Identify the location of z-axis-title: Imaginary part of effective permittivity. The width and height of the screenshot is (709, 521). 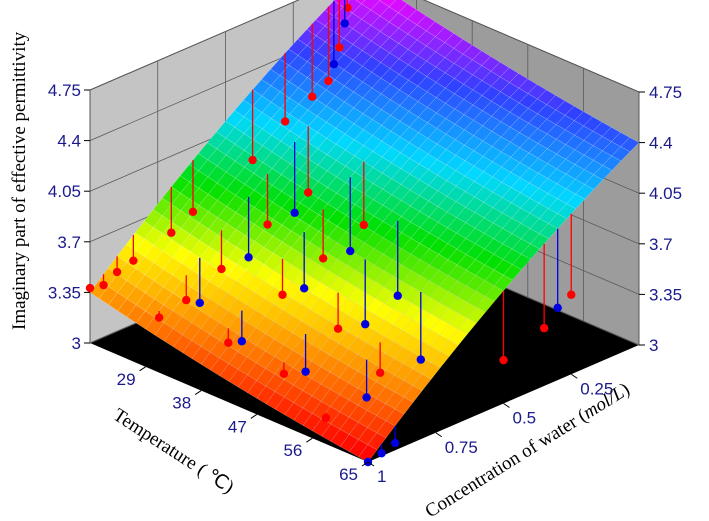
(19, 180).